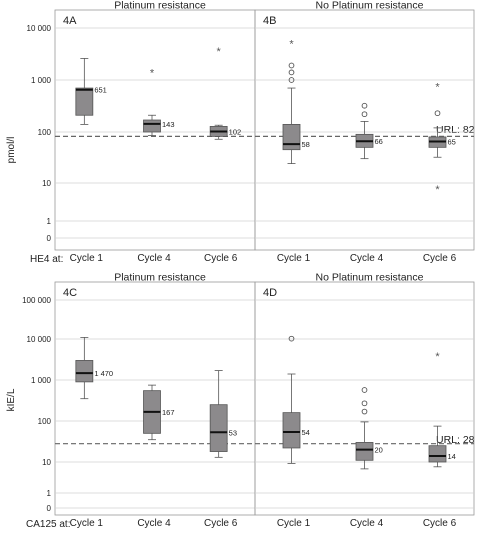 Image resolution: width=484 pixels, height=535 pixels. What do you see at coordinates (437, 87) in the screenshot?
I see `extreme-4b-2-0: *` at bounding box center [437, 87].